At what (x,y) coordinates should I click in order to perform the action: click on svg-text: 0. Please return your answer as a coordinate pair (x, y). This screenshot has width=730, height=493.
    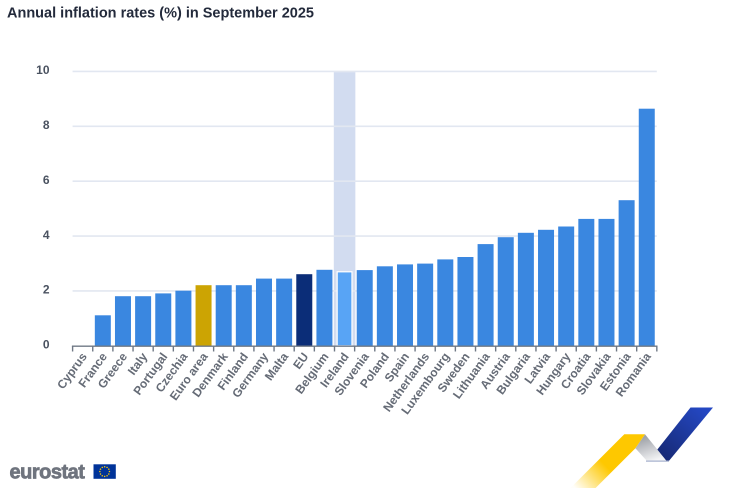
    Looking at the image, I should click on (46, 345).